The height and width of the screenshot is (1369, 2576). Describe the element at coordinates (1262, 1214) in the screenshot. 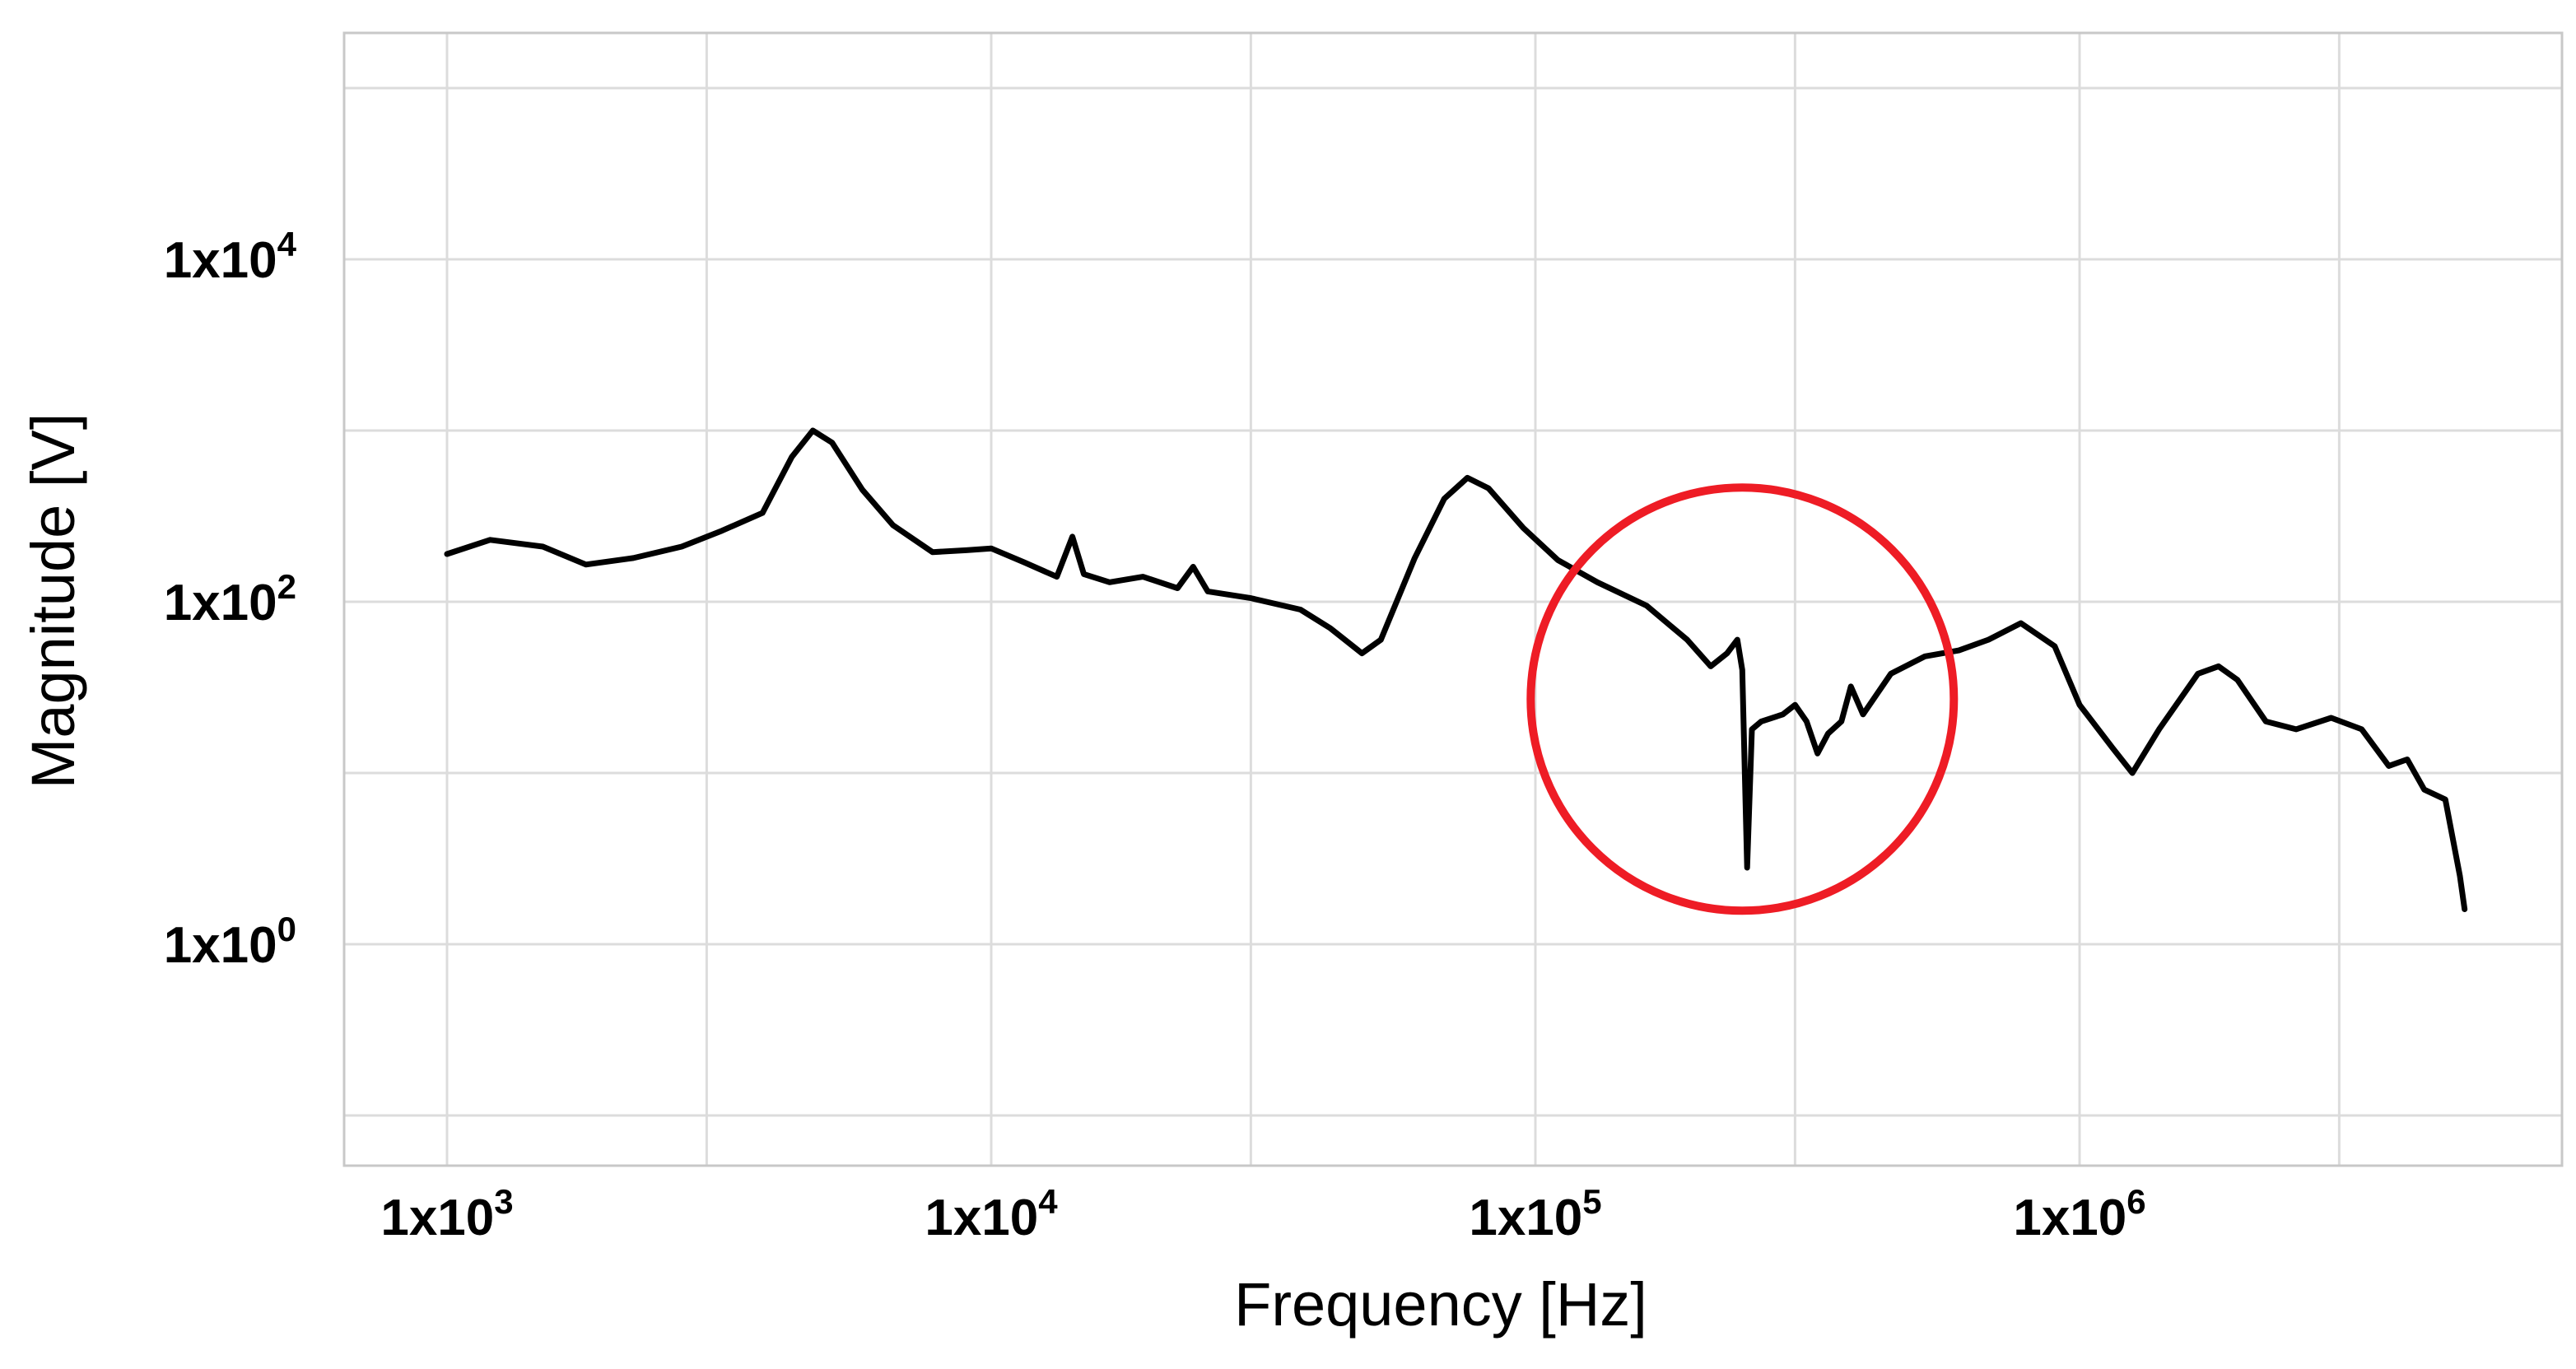

I see `x-axis-tick-labels: 1x10³ 1x10⁴ 1x10⁵ 1x10⁶` at that location.